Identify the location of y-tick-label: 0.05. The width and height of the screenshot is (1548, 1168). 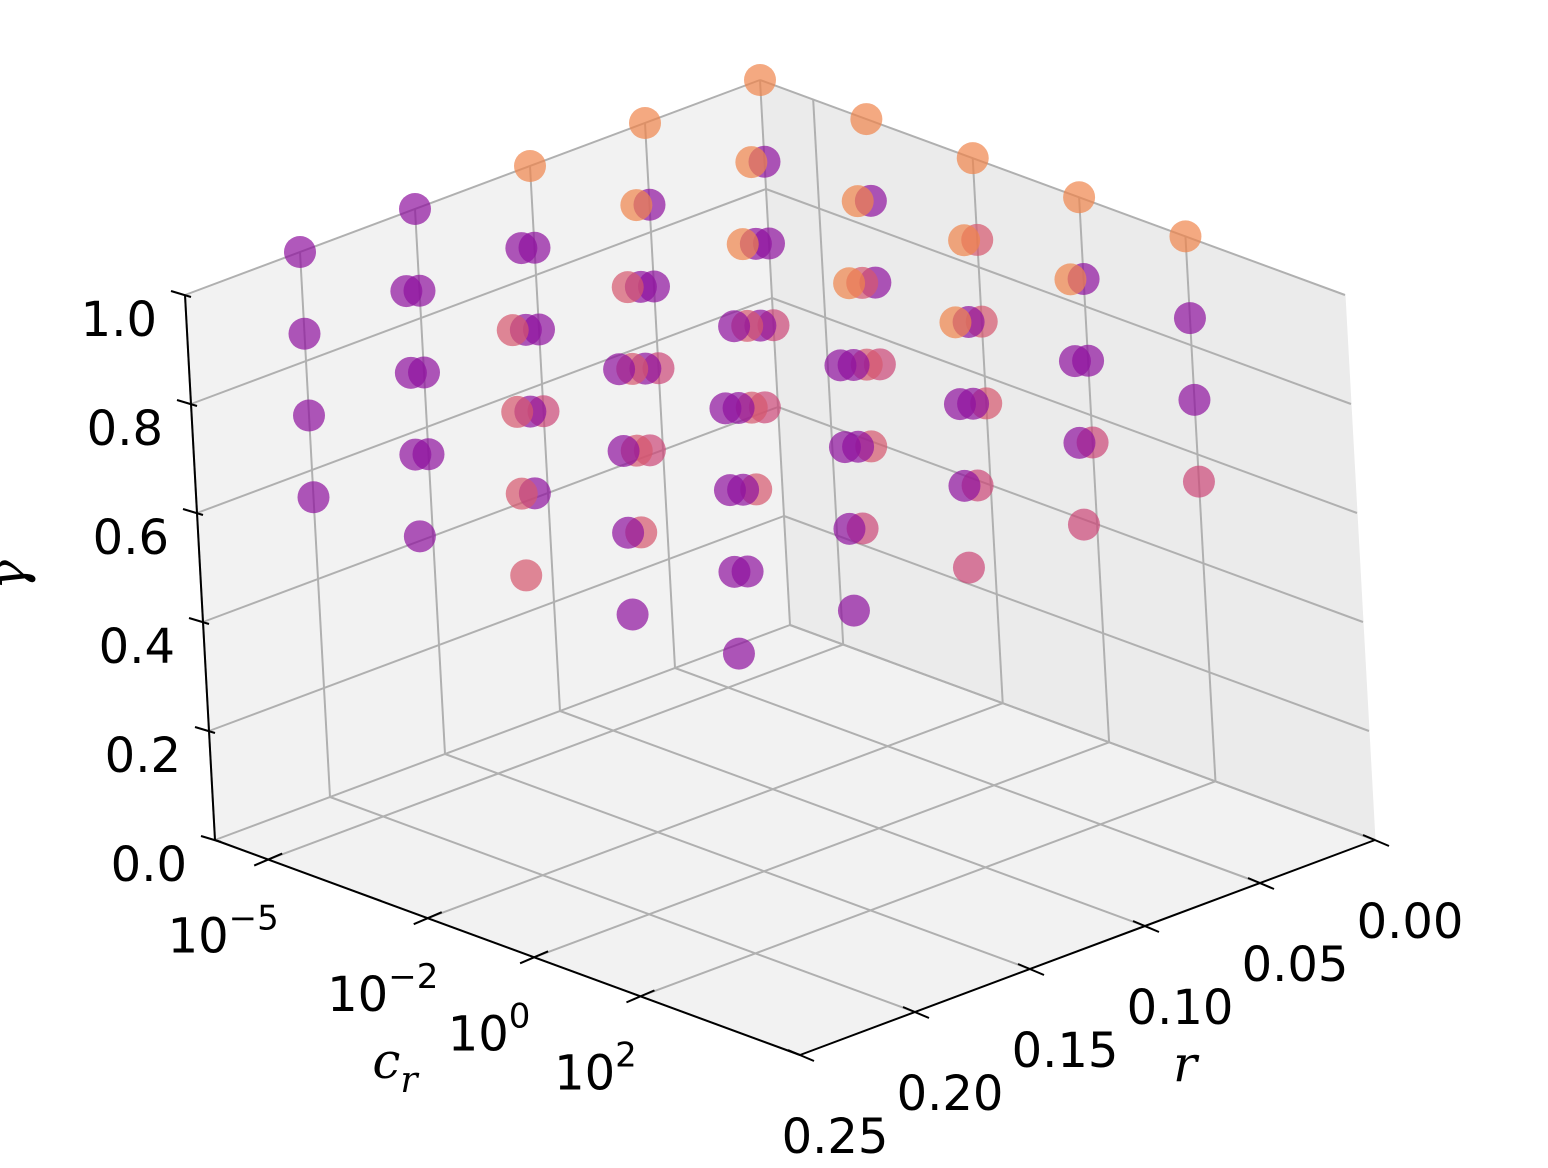
(1295, 965).